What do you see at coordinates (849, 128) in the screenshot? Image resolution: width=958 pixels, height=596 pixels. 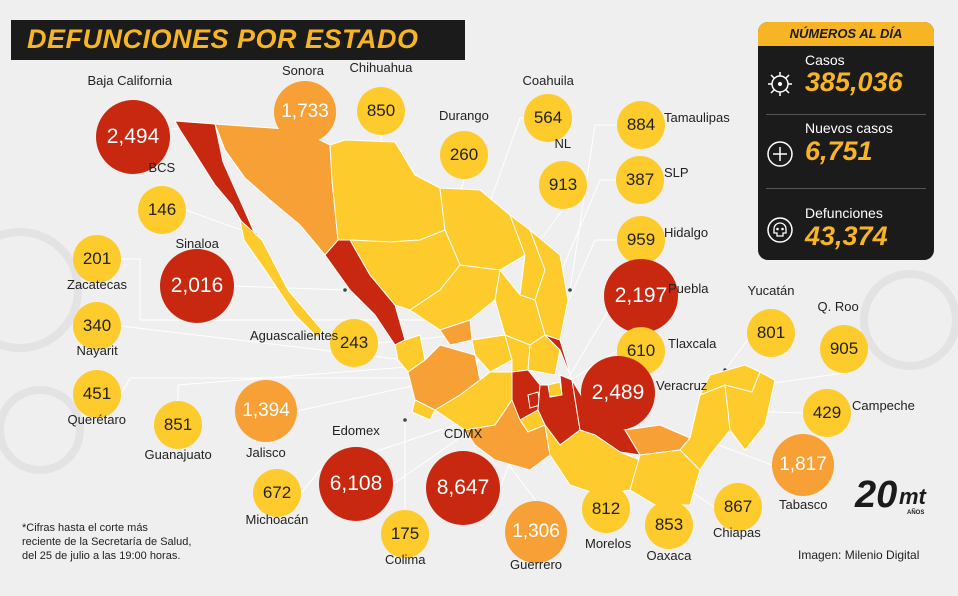 I see `stat-label-nuevos-casos: Nuevos casos` at bounding box center [849, 128].